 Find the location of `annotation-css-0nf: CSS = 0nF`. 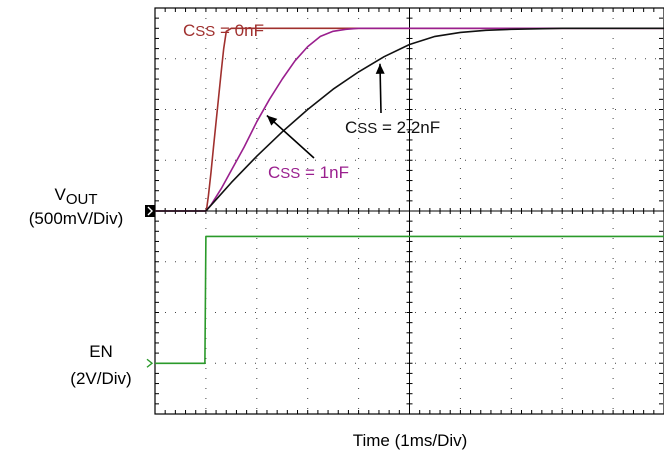

annotation-css-0nf: CSS = 0nF is located at coordinates (223, 30).